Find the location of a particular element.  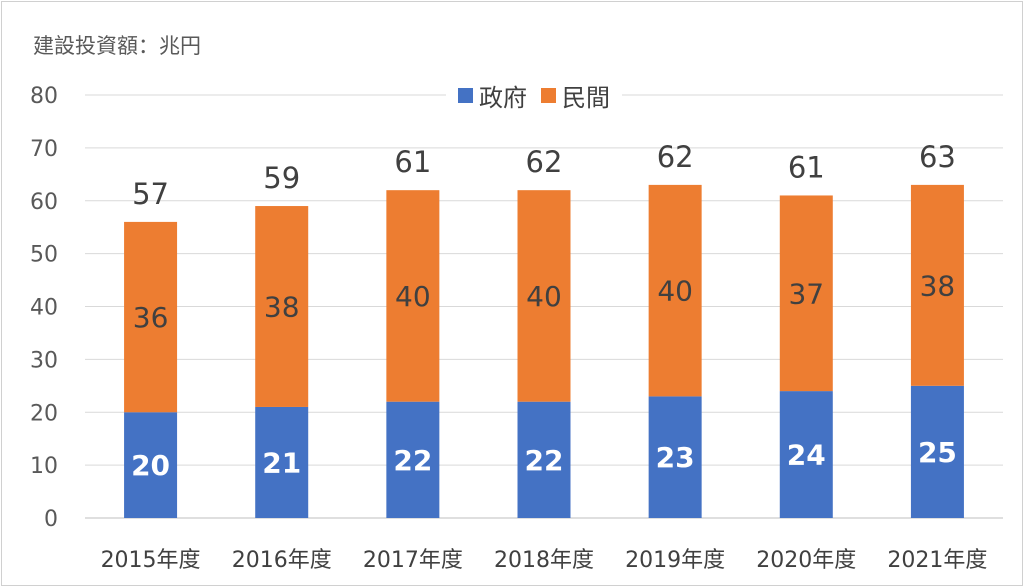

y-tick-label: 30 is located at coordinates (44, 360).